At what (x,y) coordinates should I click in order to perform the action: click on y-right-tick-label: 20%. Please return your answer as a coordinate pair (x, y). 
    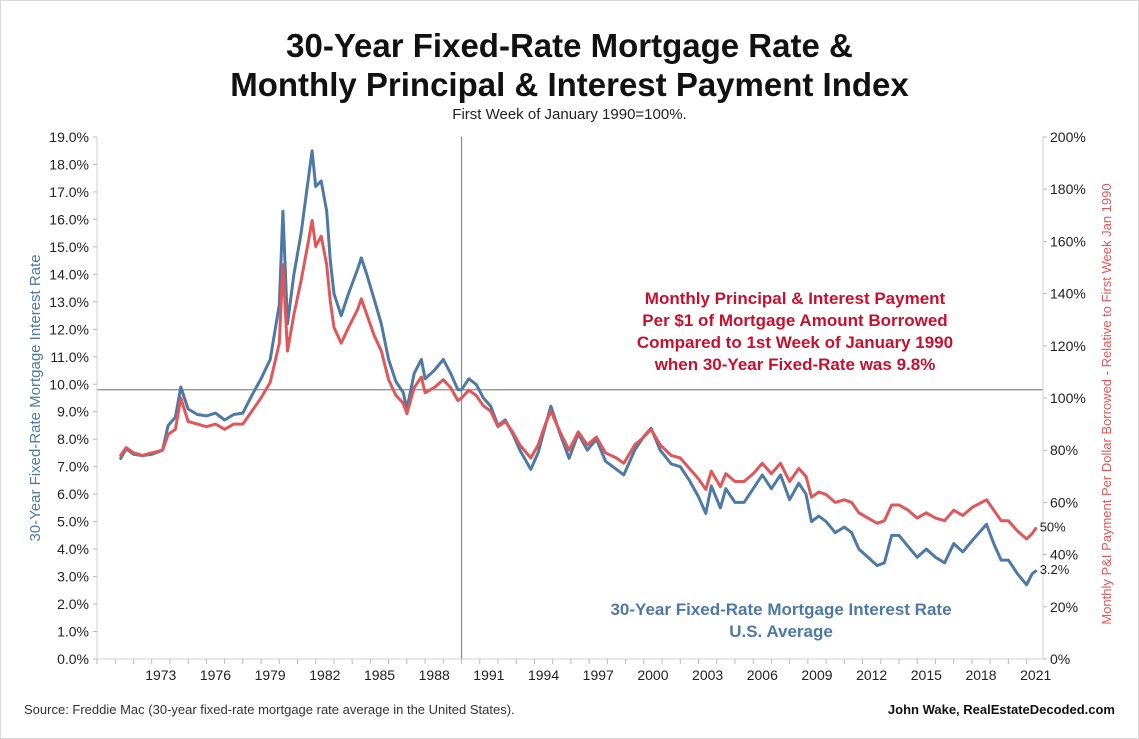
    Looking at the image, I should click on (1064, 607).